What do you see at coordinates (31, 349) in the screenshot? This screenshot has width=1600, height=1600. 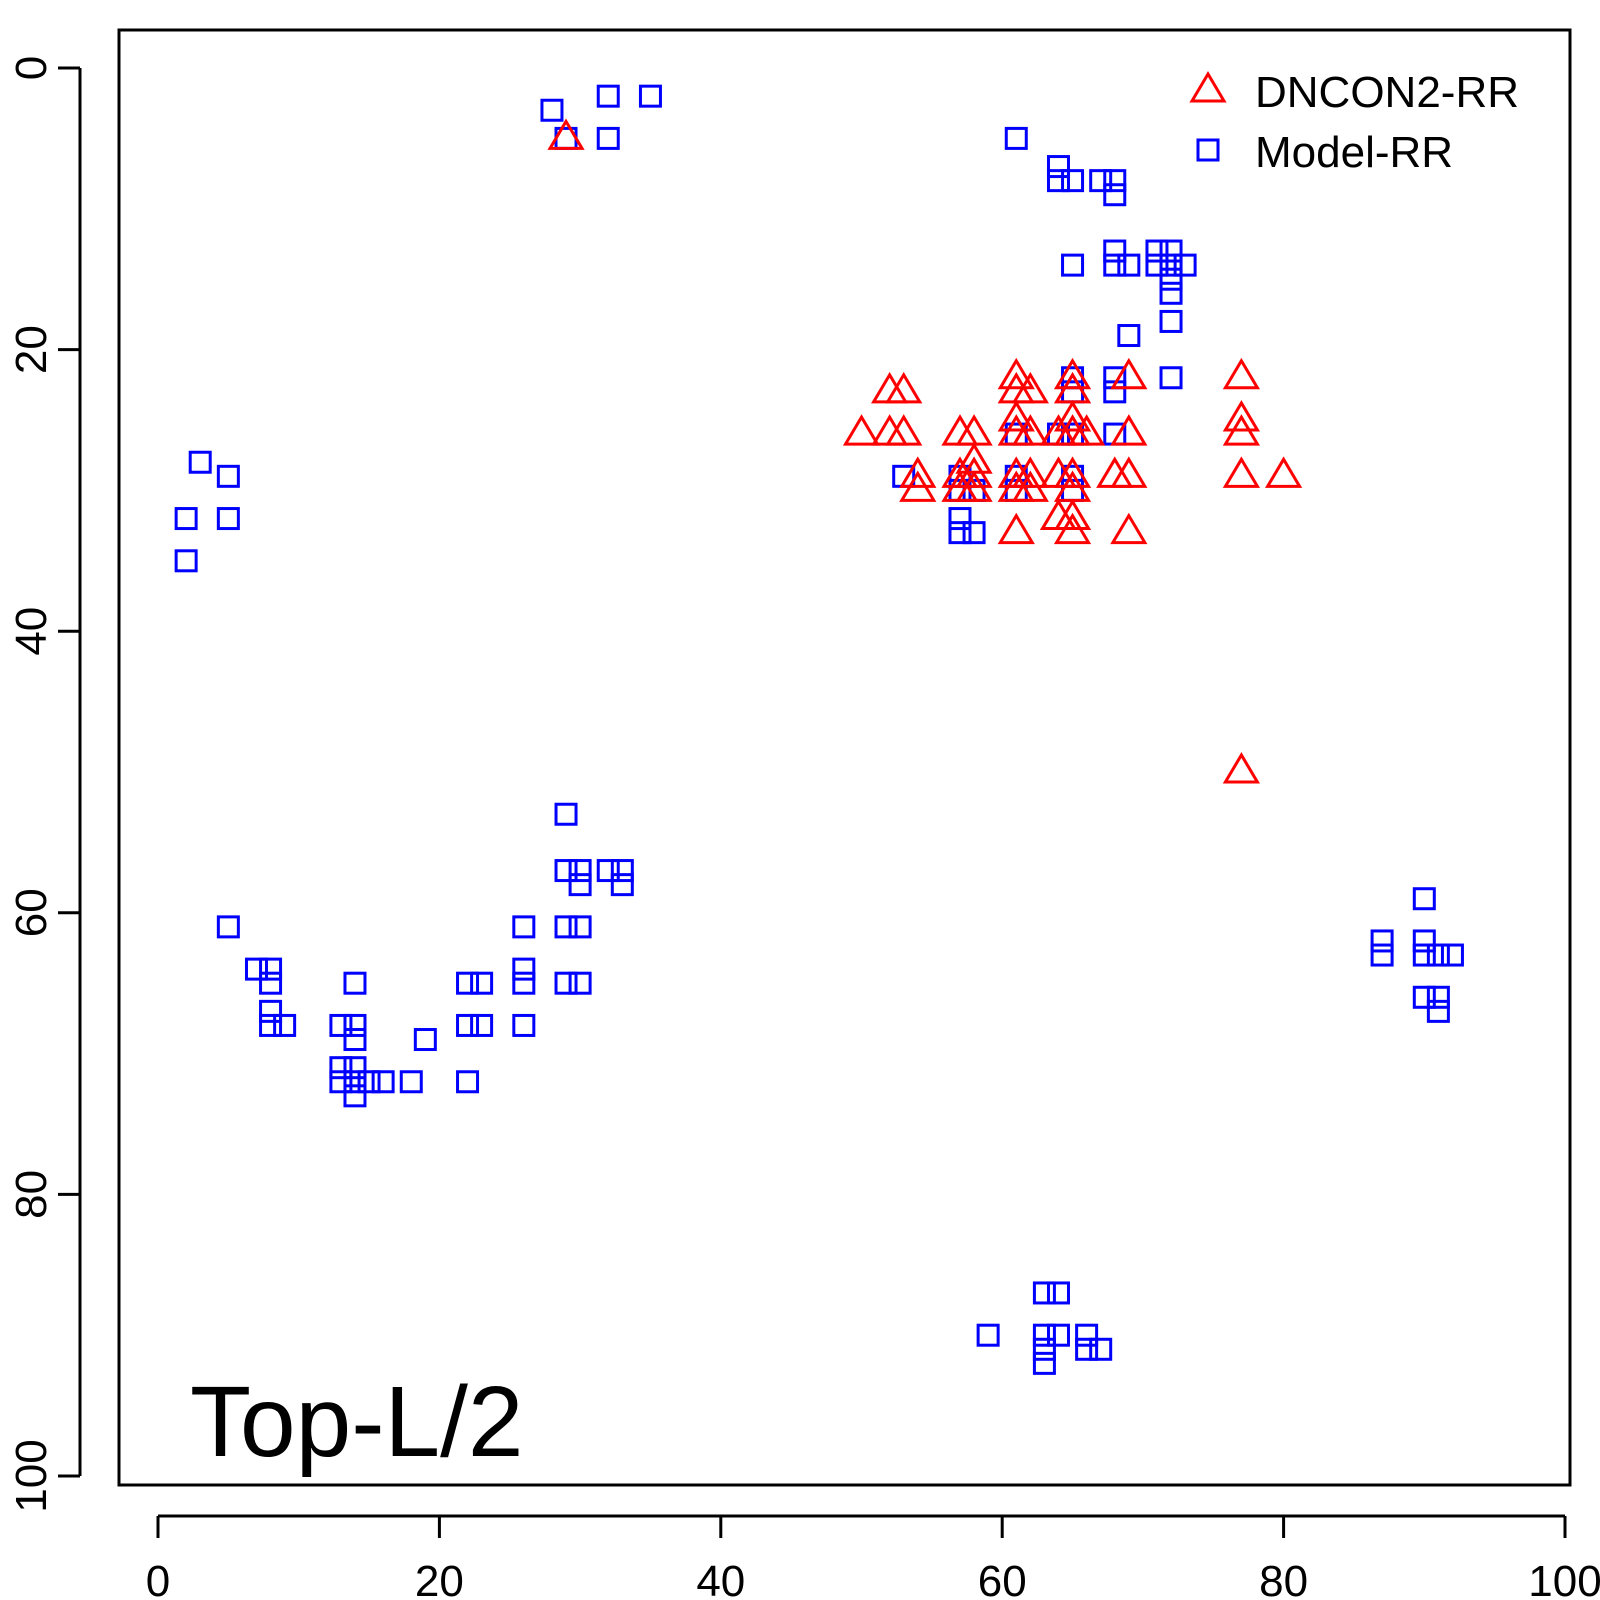 I see `y-tick-label: 20` at bounding box center [31, 349].